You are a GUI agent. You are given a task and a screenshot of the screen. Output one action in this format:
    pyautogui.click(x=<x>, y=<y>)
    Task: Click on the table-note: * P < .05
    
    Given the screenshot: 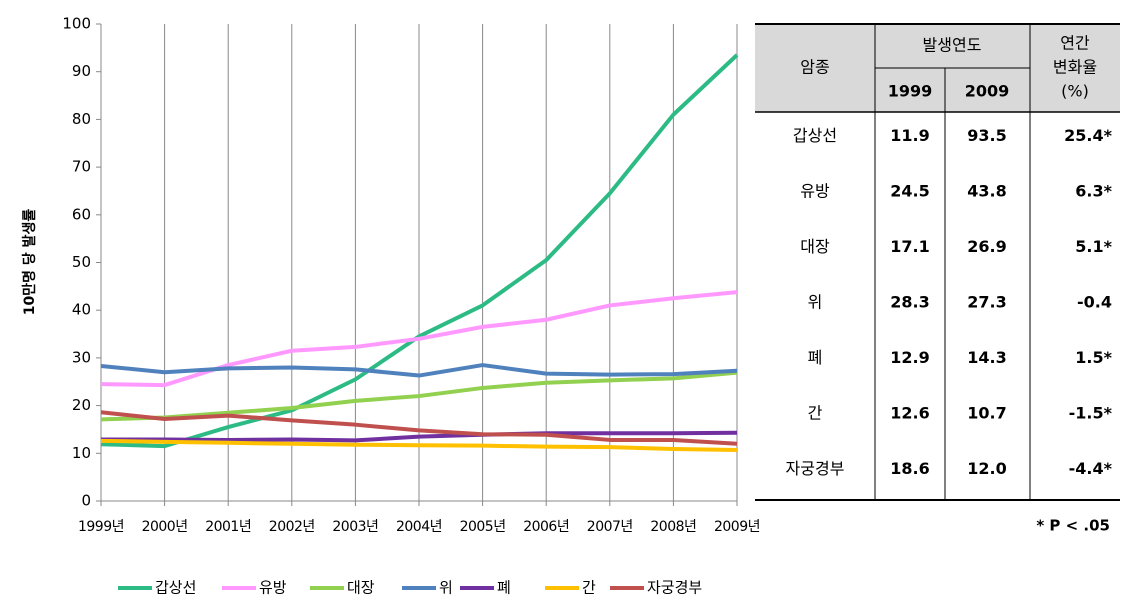 What is the action you would take?
    pyautogui.click(x=1073, y=526)
    